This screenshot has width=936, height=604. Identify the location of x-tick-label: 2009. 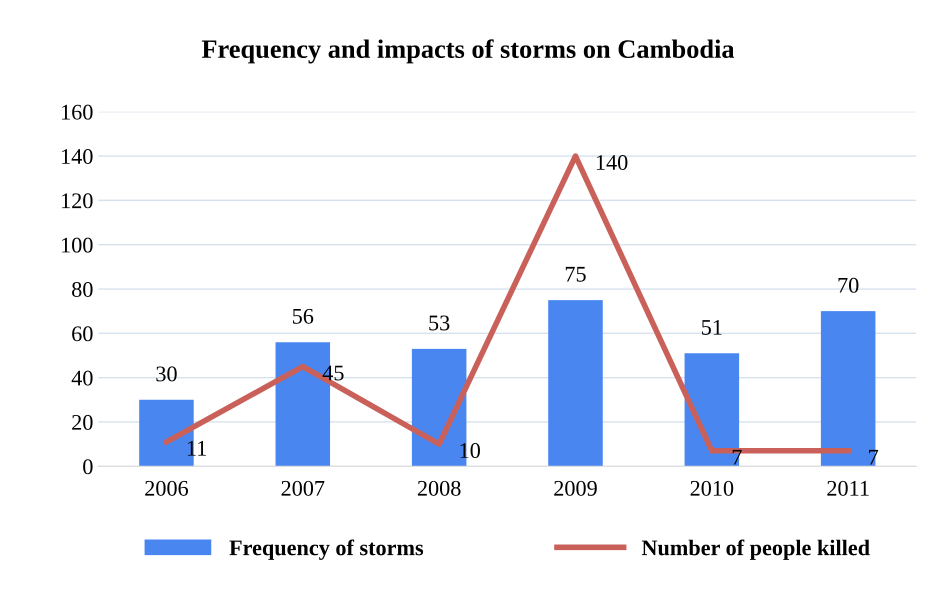
(575, 488).